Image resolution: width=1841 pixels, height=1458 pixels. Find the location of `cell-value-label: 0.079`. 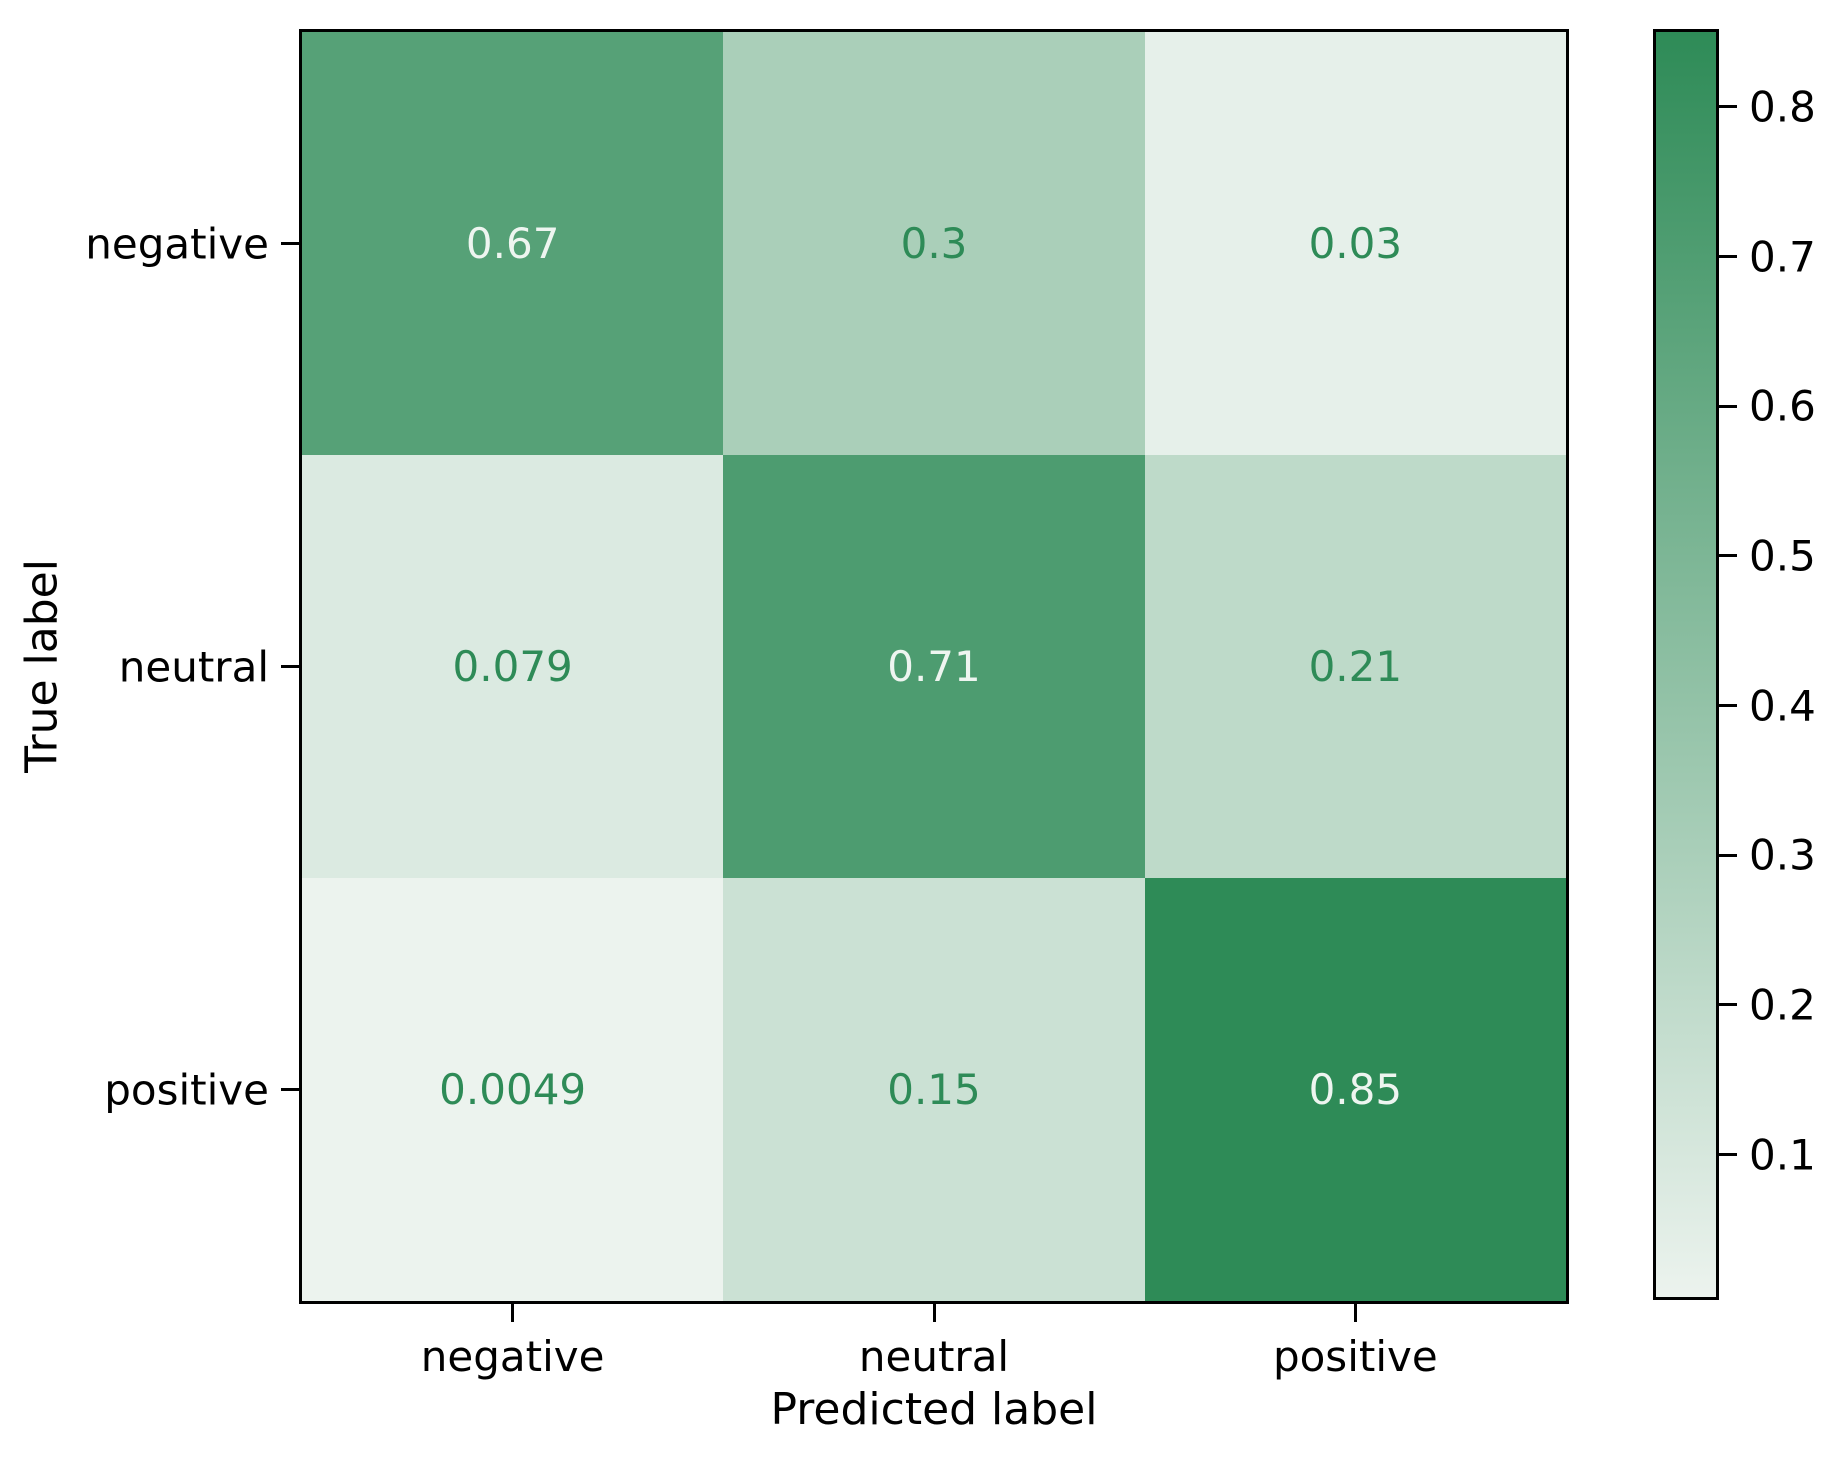

cell-value-label: 0.079 is located at coordinates (512, 666).